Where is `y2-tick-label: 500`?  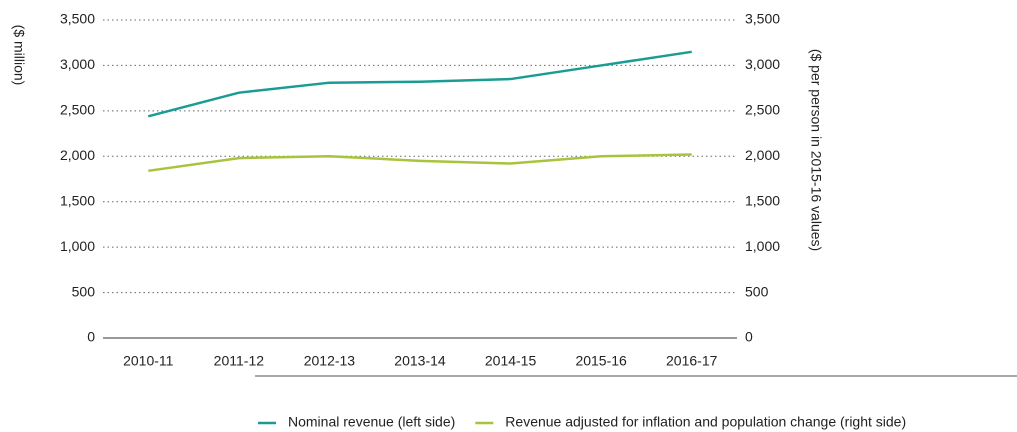
y2-tick-label: 500 is located at coordinates (757, 291).